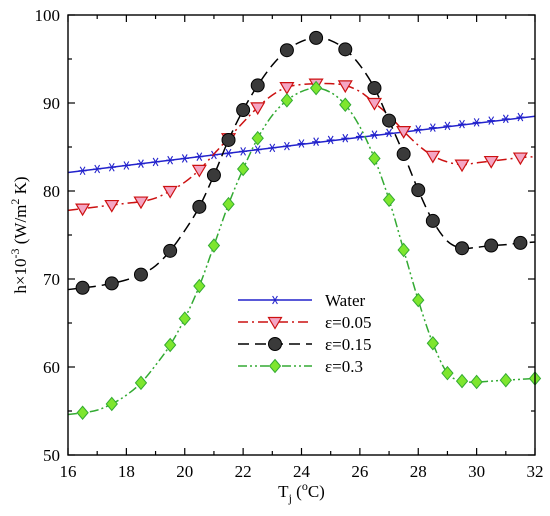 The height and width of the screenshot is (516, 550). I want to click on x-title-open: (, so click(297, 491).